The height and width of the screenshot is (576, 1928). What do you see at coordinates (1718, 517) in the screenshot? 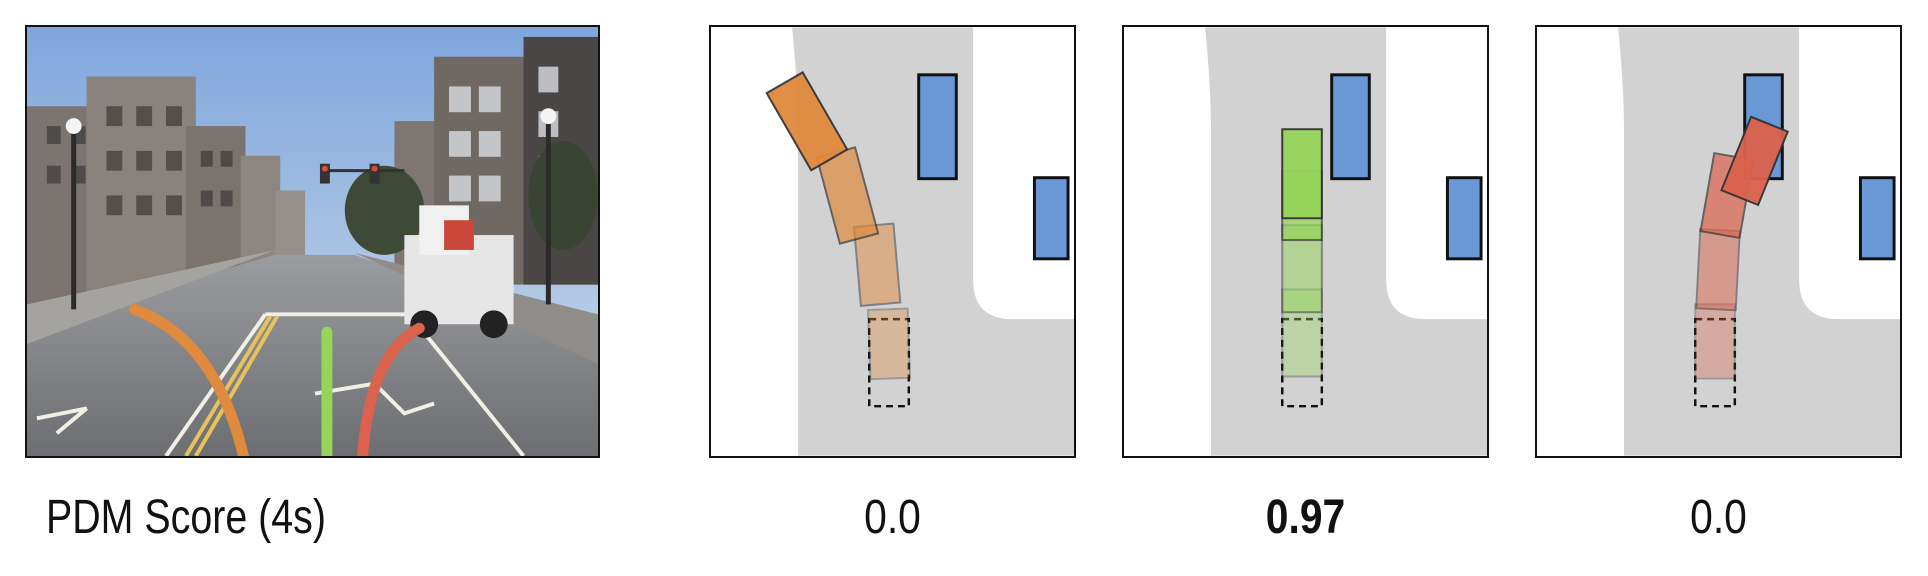
I see `score-red: 0.0` at bounding box center [1718, 517].